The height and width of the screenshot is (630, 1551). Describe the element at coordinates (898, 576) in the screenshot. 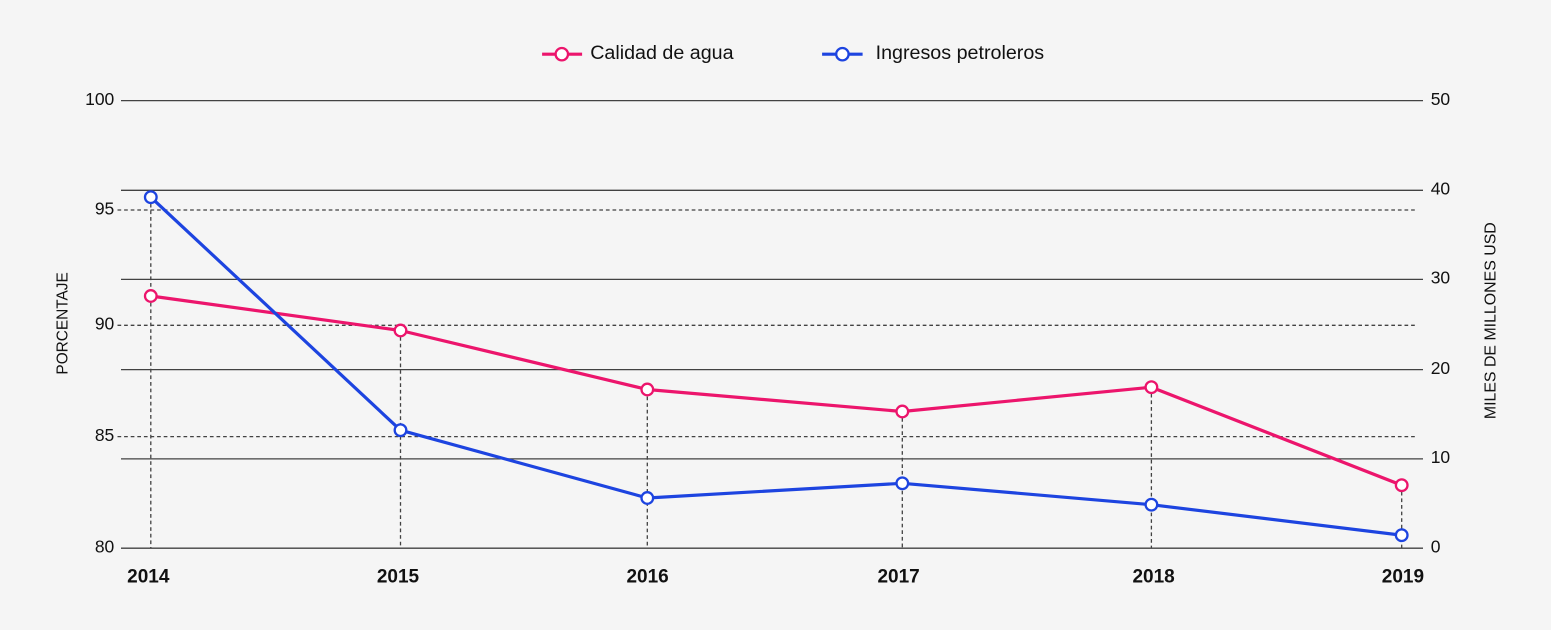

I see `svg-text: 2017` at that location.